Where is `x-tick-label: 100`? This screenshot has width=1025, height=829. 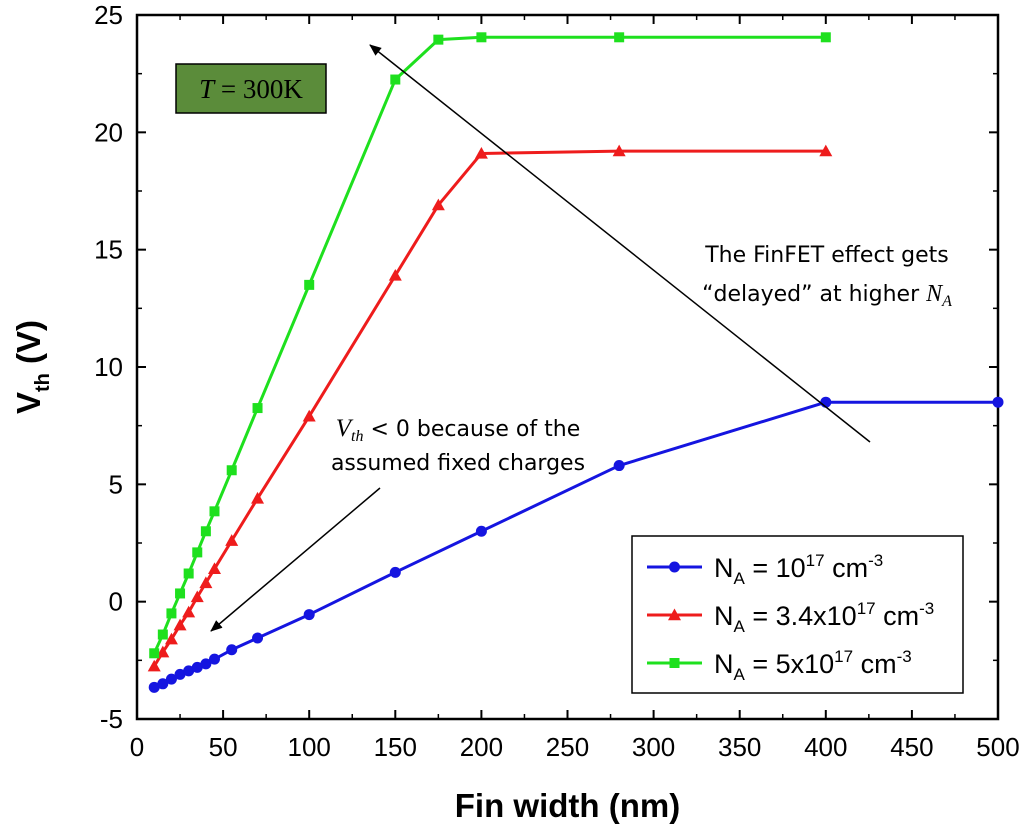
x-tick-label: 100 is located at coordinates (309, 747).